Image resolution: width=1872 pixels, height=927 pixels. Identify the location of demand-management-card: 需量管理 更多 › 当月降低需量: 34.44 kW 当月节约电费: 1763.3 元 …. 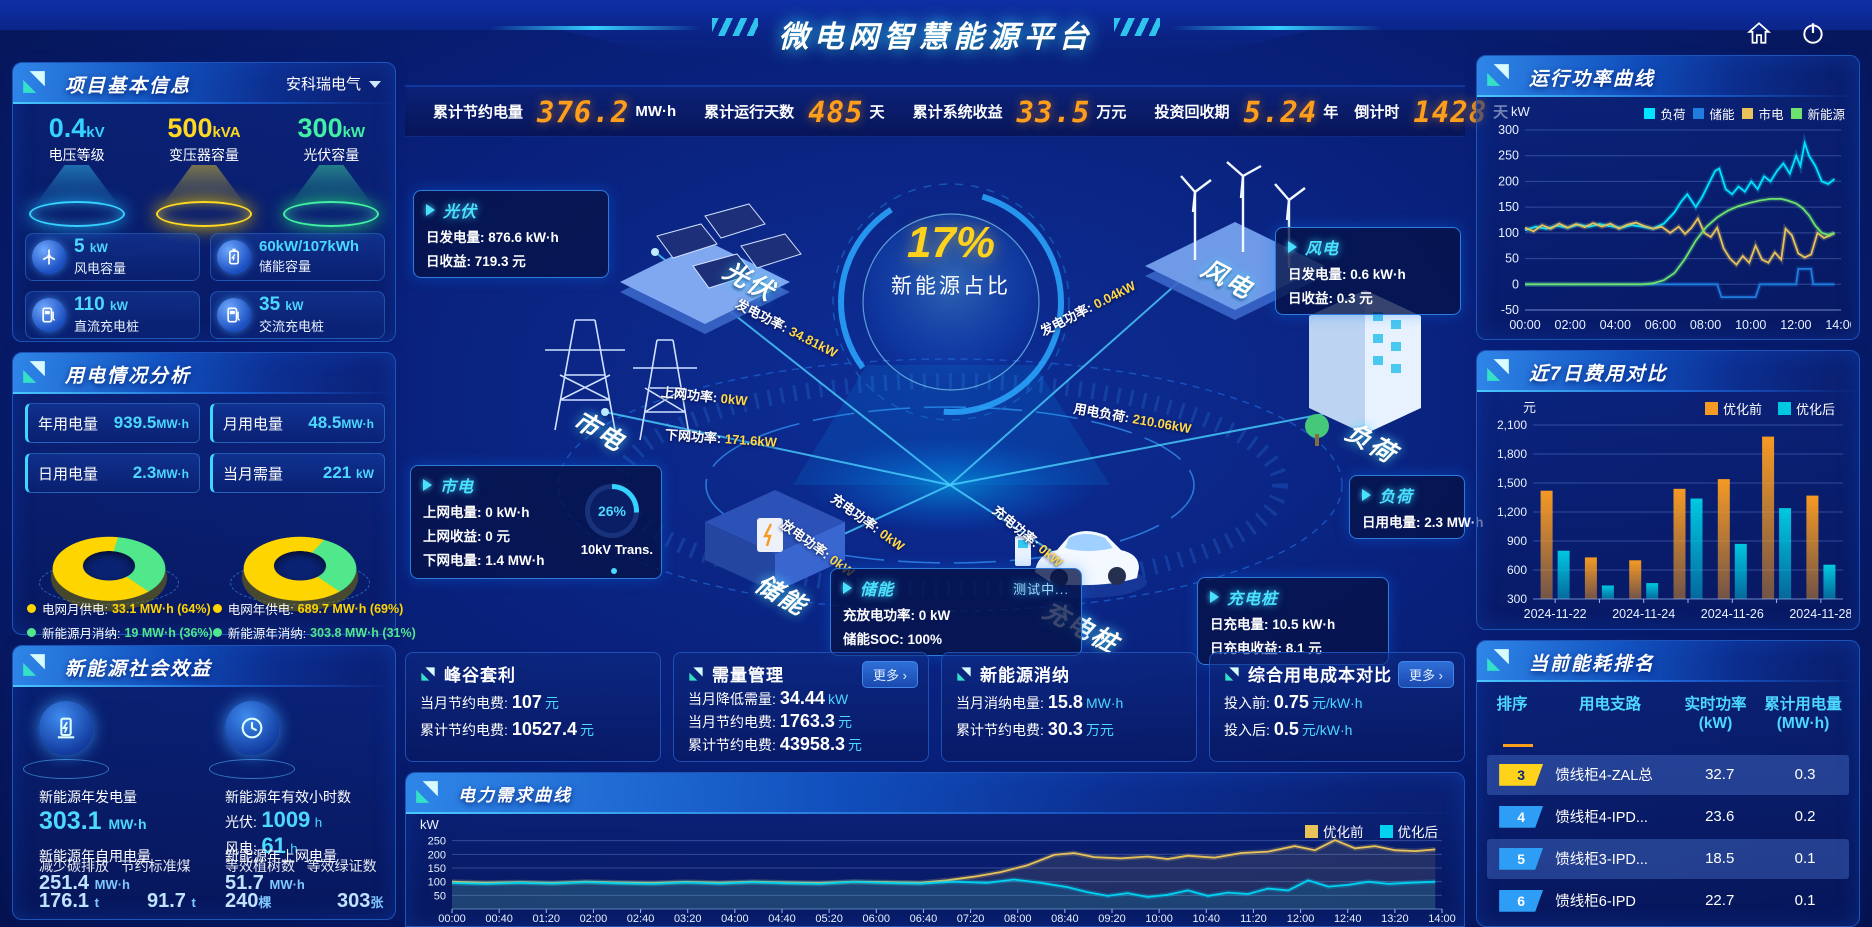
(801, 707).